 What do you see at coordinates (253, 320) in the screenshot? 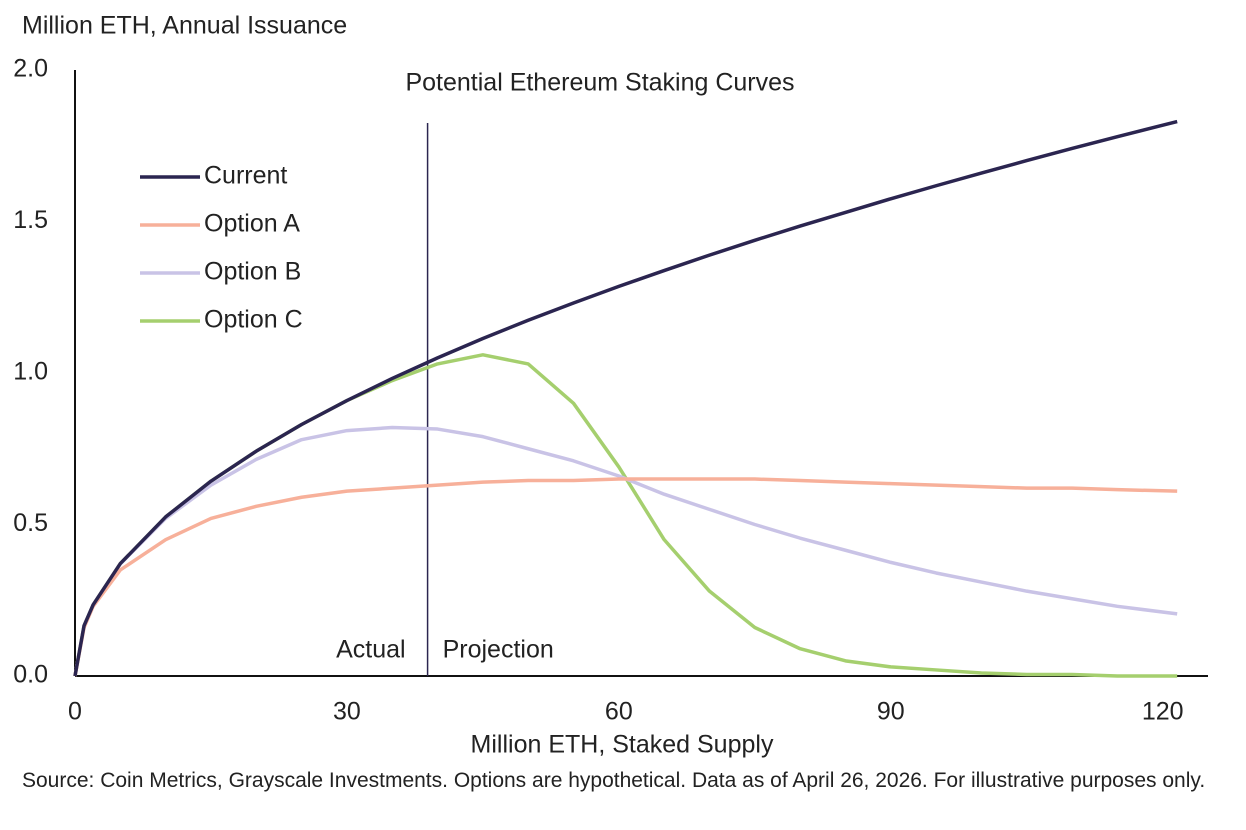
I see `legend-label: Option C` at bounding box center [253, 320].